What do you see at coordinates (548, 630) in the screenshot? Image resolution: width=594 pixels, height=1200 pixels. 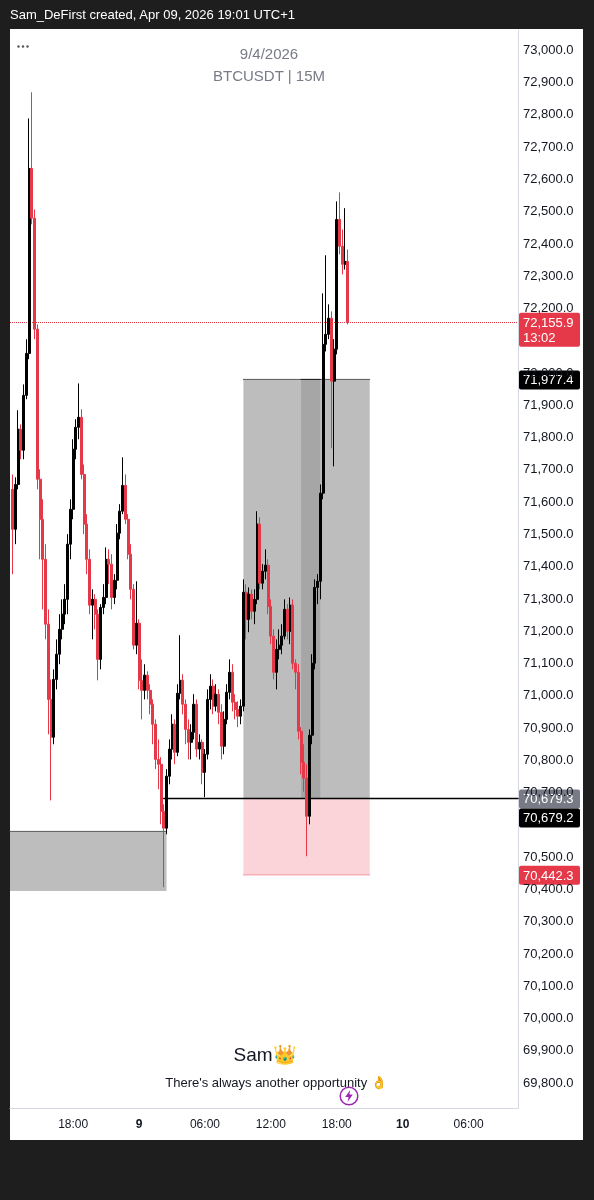 I see `y-tick-label: 71,200.0` at bounding box center [548, 630].